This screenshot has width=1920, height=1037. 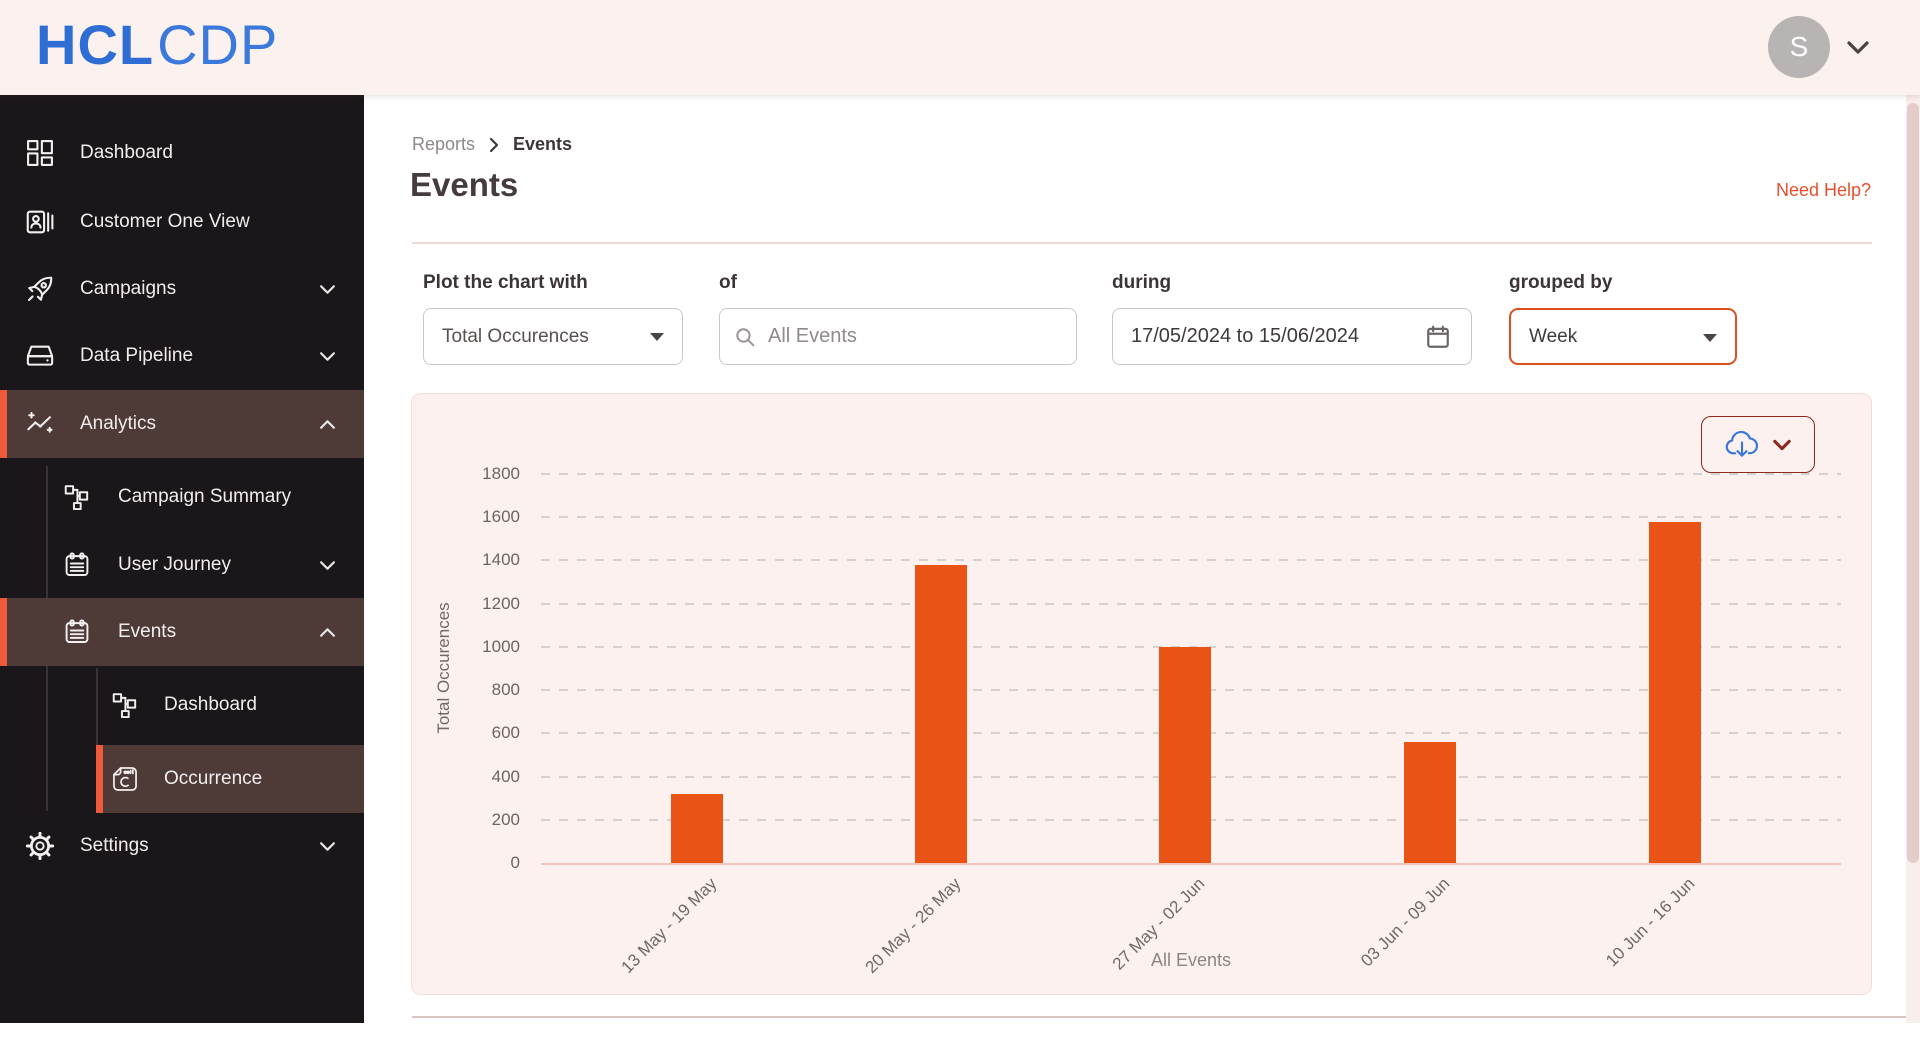 I want to click on sidebar-item-campaign-summary: Campaign Summary, so click(x=182, y=497).